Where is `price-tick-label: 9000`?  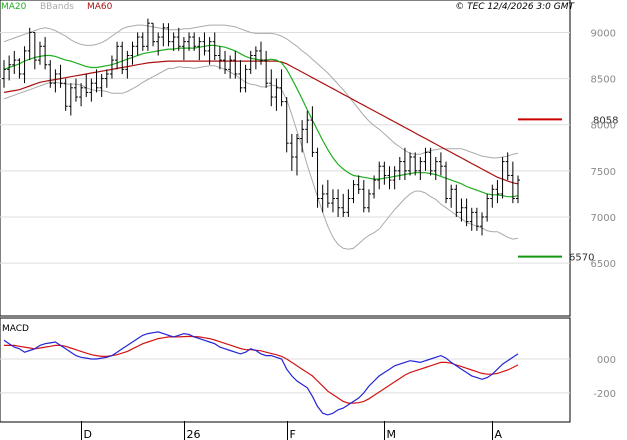
price-tick-label: 9000 is located at coordinates (603, 33).